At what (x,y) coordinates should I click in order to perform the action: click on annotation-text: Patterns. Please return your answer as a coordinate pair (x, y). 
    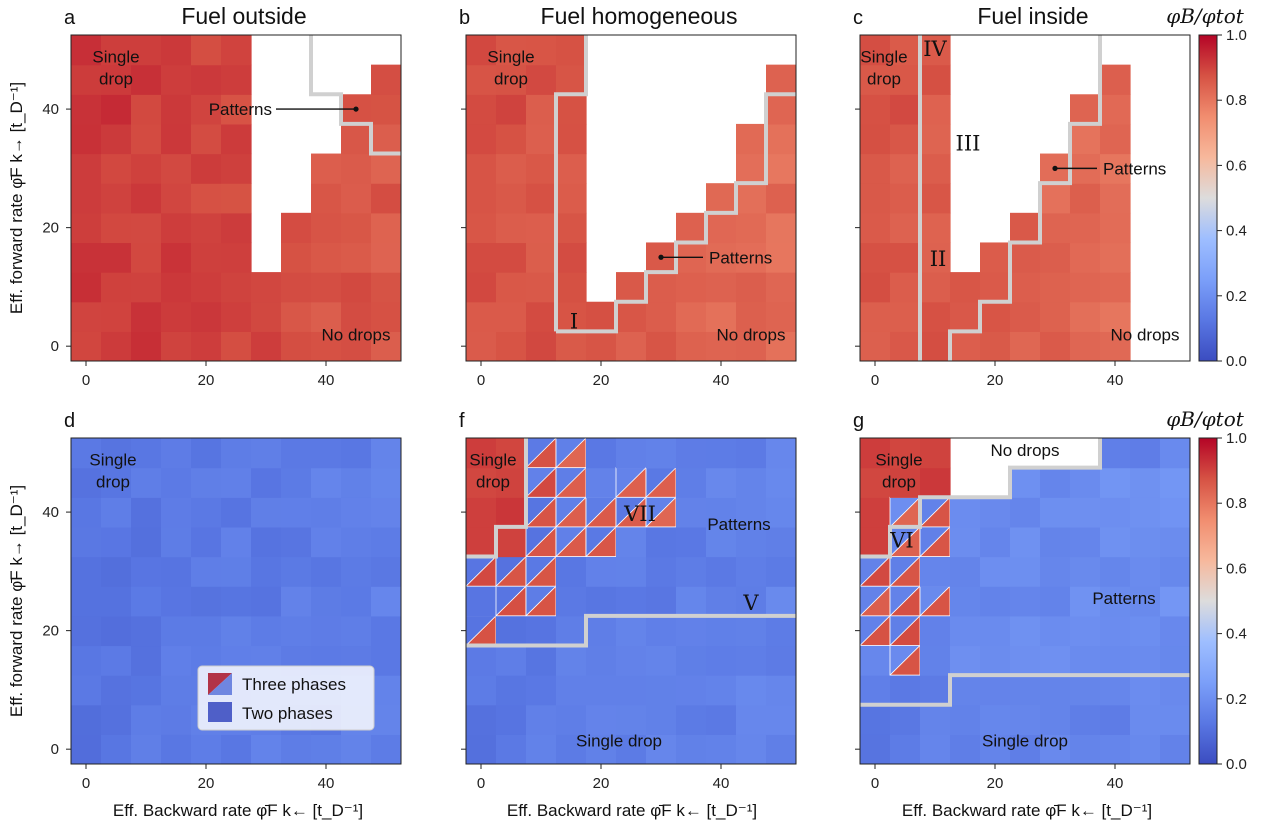
    Looking at the image, I should click on (1134, 168).